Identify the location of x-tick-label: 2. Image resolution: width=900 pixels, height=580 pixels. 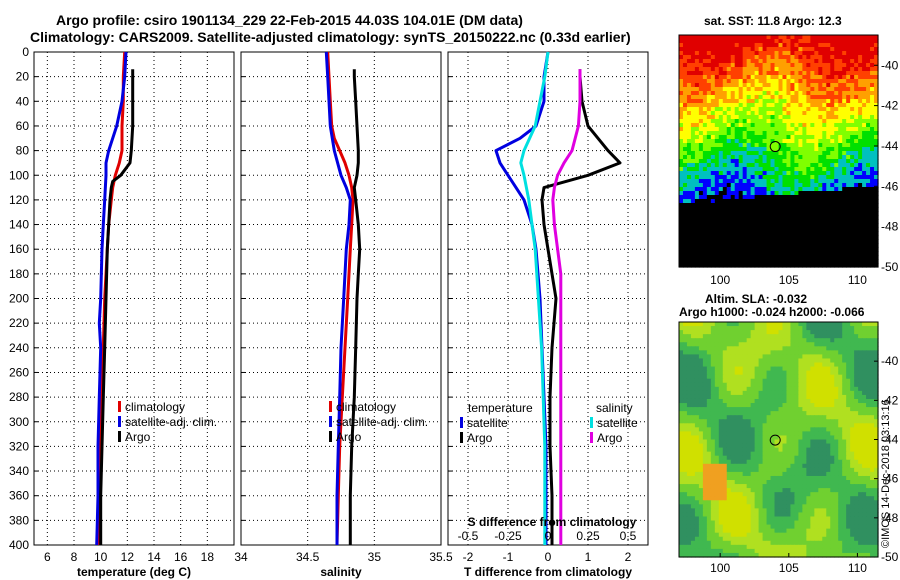
(628, 557).